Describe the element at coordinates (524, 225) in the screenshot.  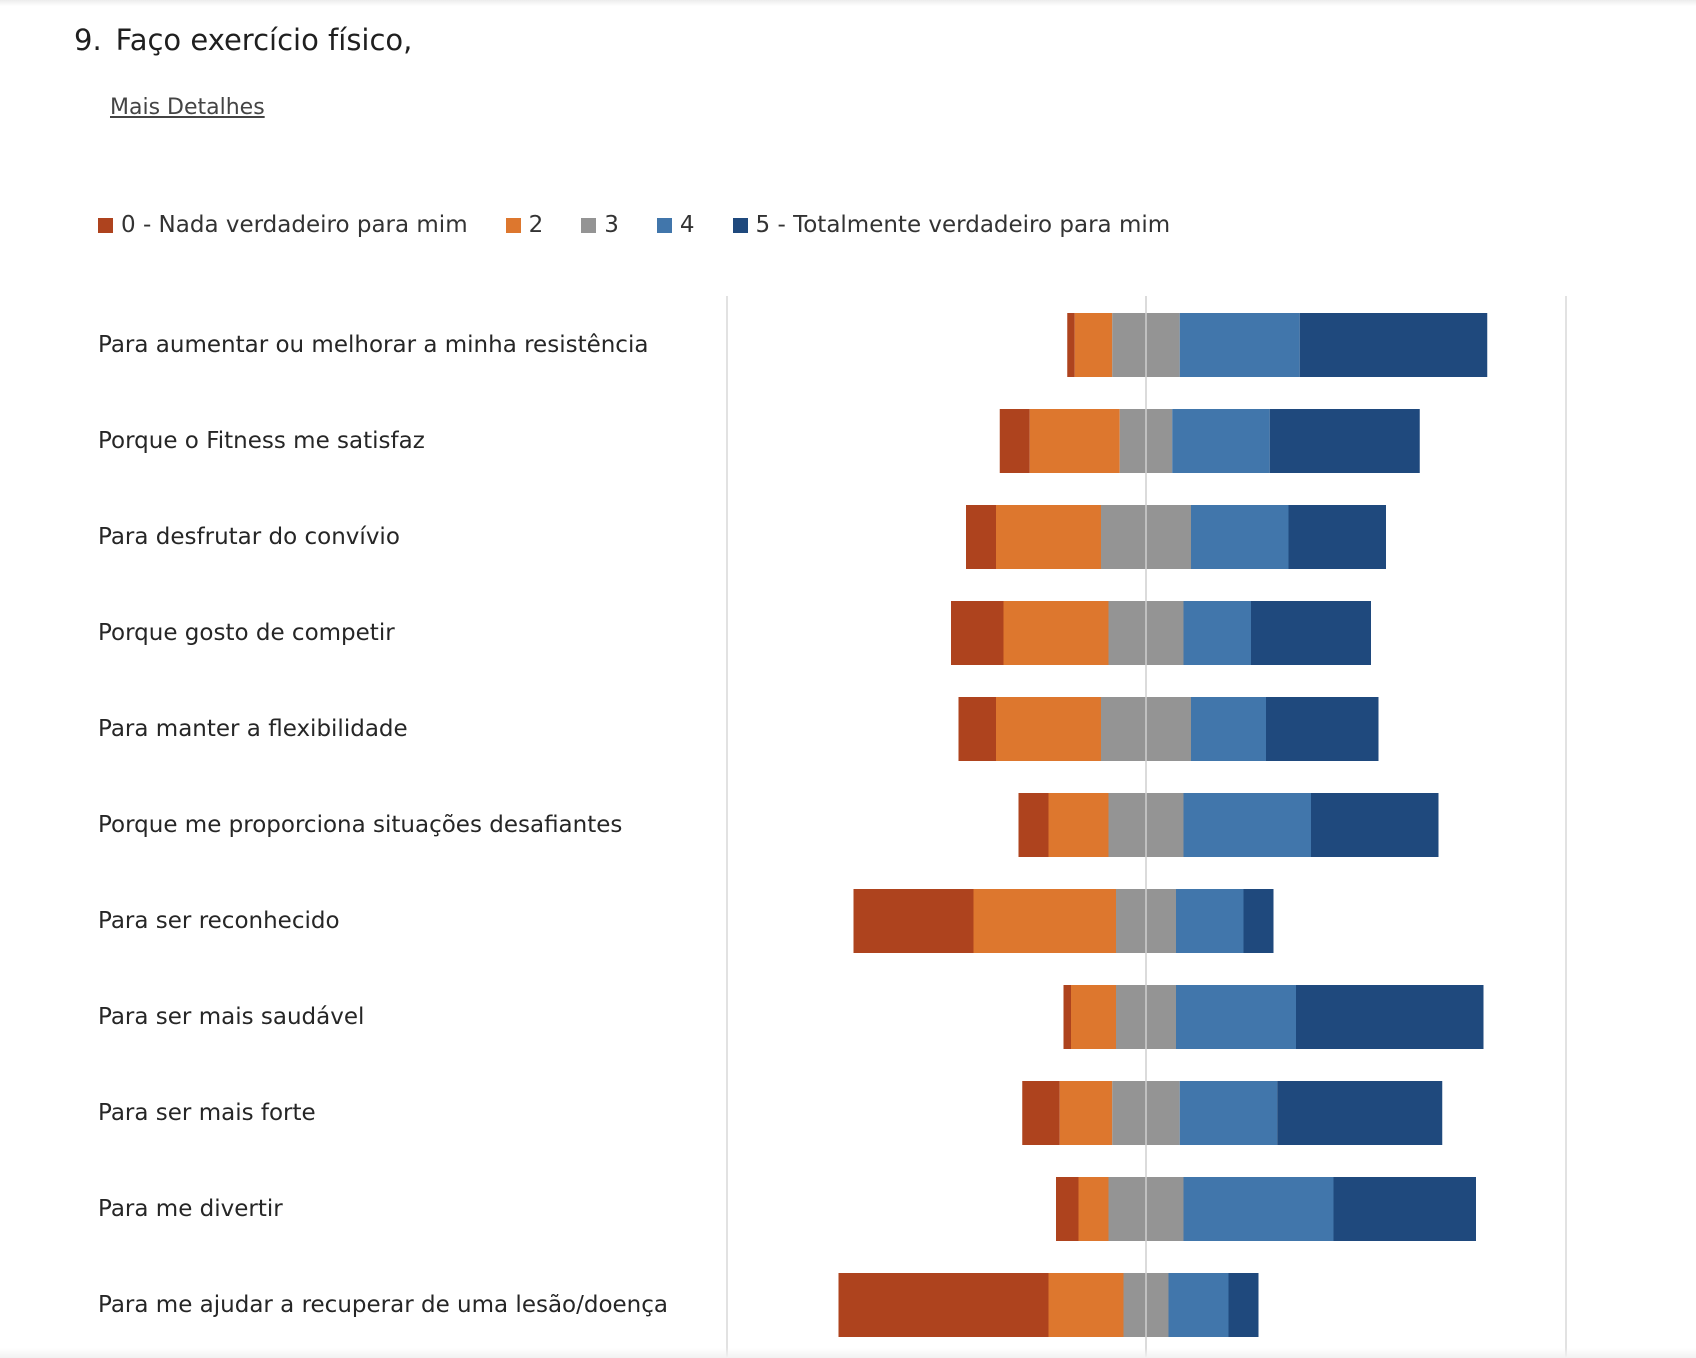
I see `legend-item-2: 2` at that location.